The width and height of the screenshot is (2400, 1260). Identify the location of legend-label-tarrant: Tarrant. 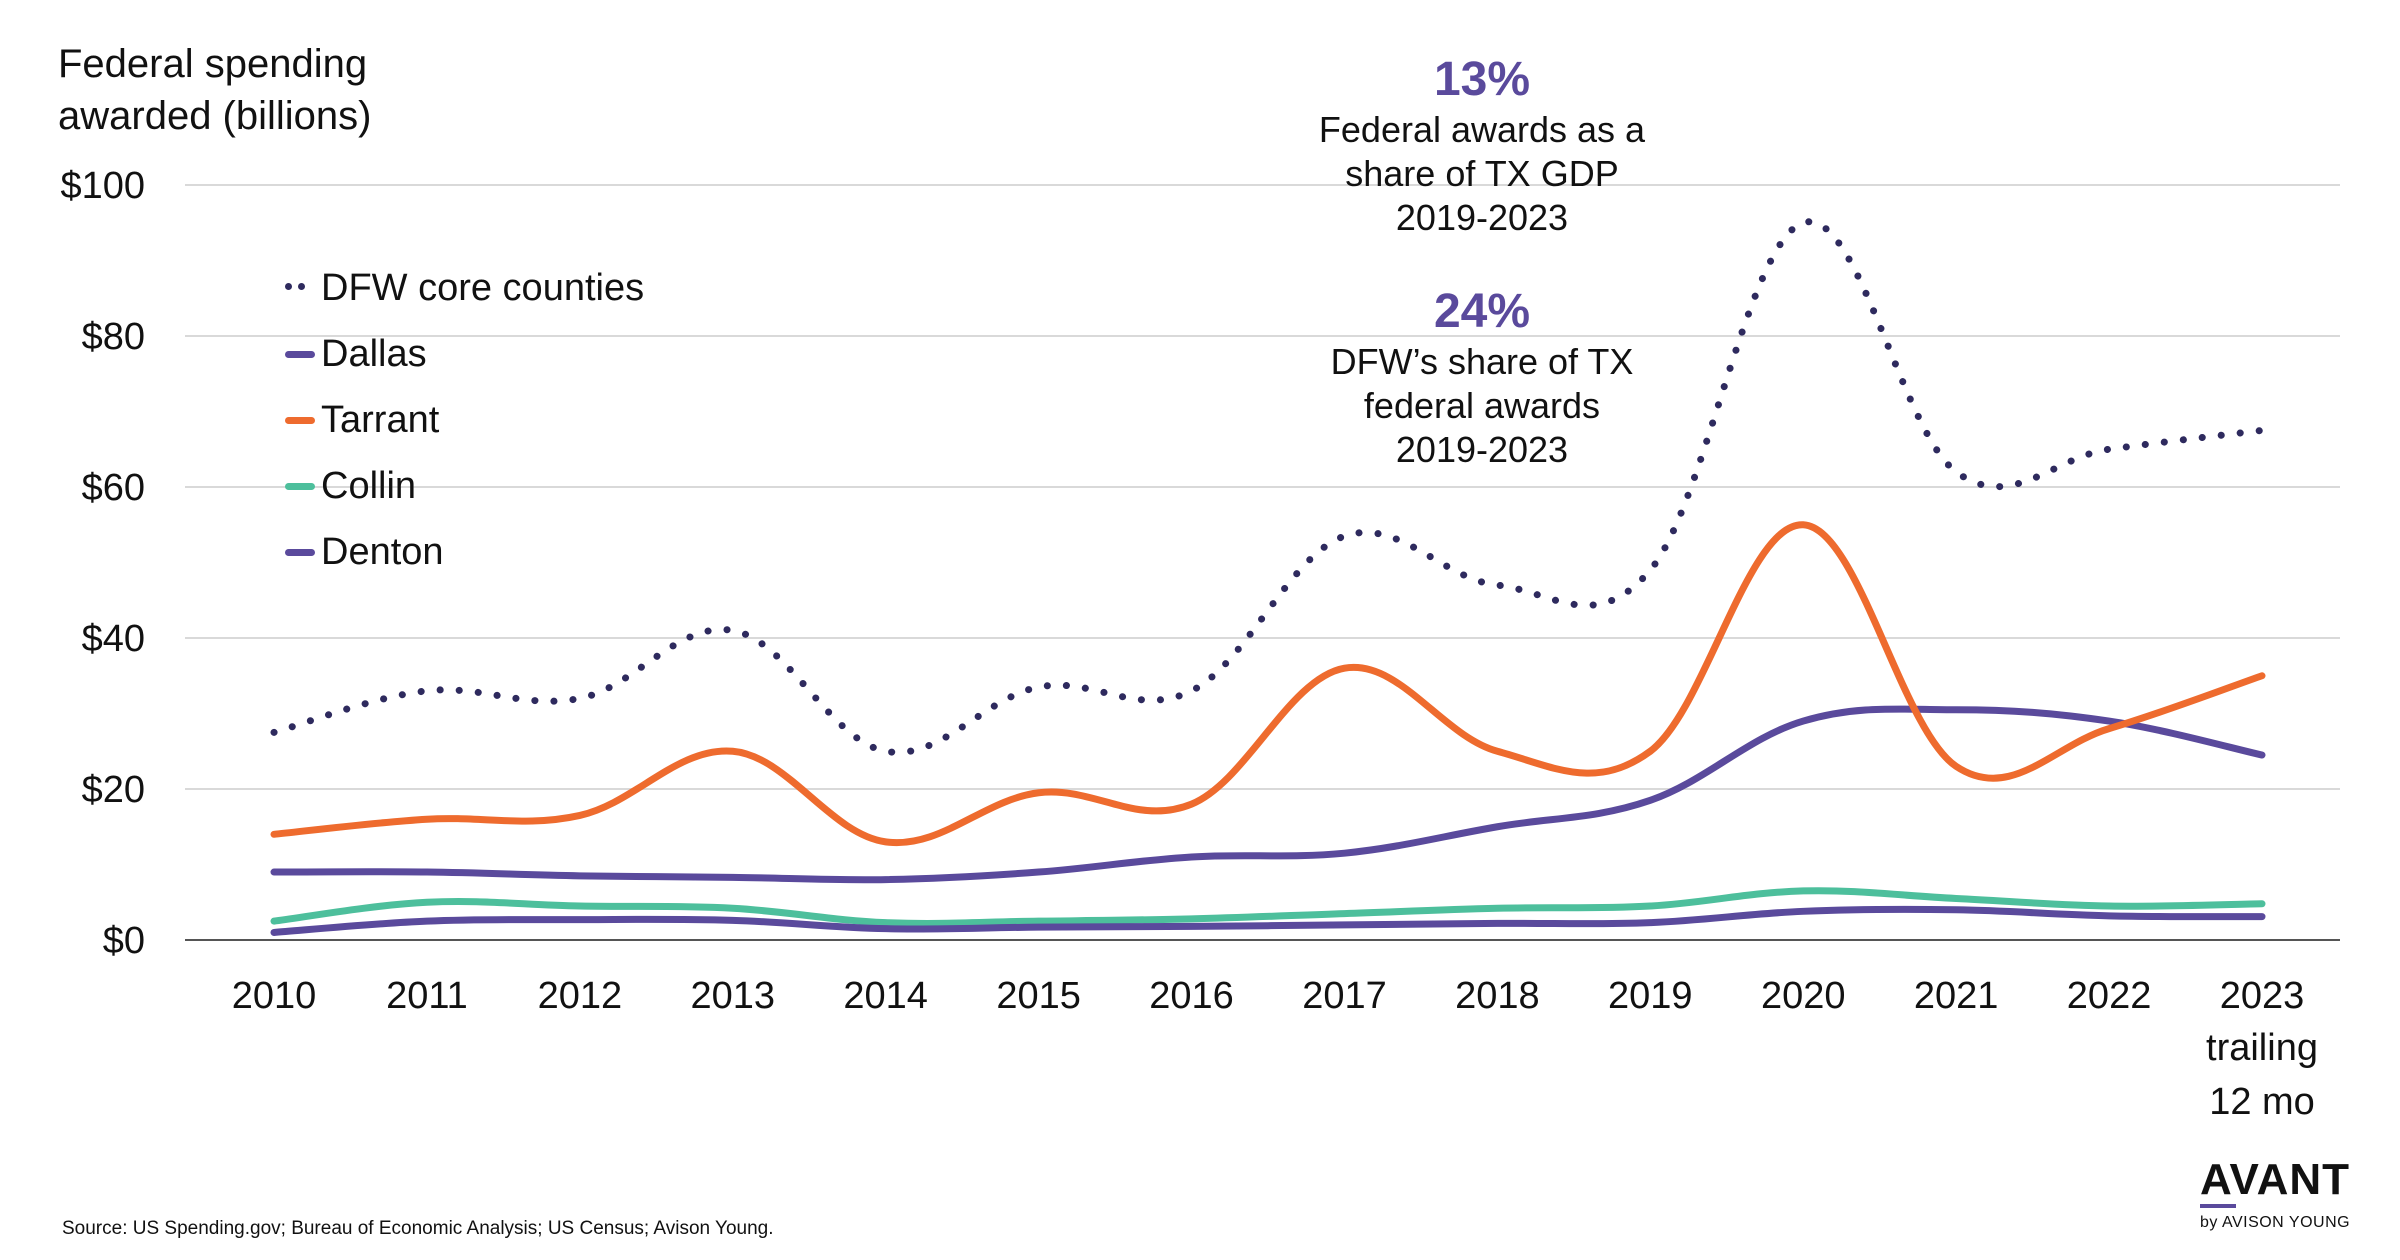
(380, 419).